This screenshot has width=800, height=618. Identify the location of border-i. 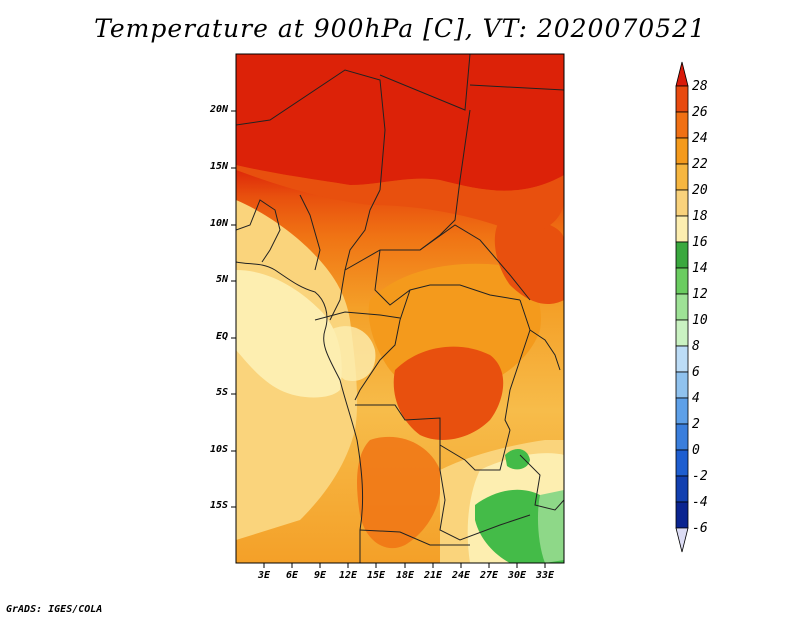
(517, 365).